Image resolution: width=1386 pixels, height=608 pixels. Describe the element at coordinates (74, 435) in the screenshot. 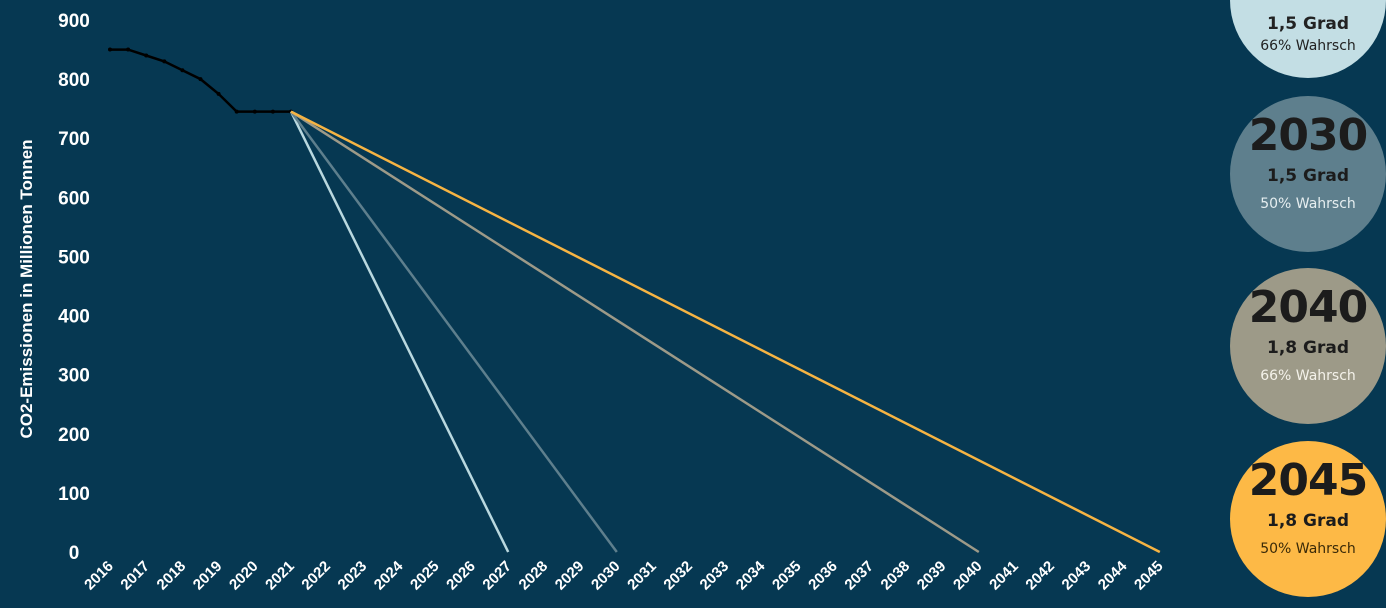

I see `y-tick-label: 200` at that location.